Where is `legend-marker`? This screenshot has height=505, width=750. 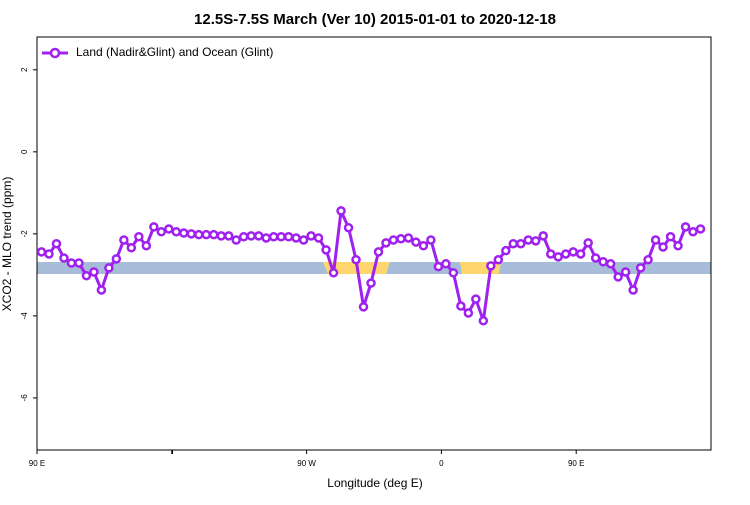
legend-marker is located at coordinates (55, 53).